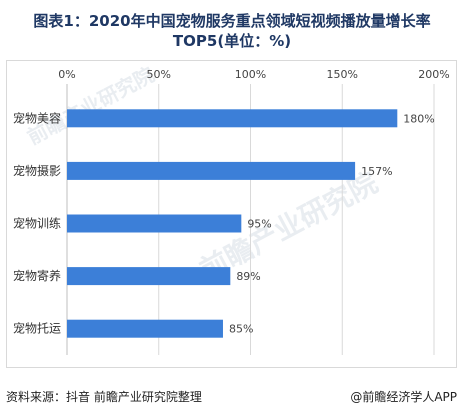 The image size is (464, 417). I want to click on x-tick-label: 0%, so click(66, 74).